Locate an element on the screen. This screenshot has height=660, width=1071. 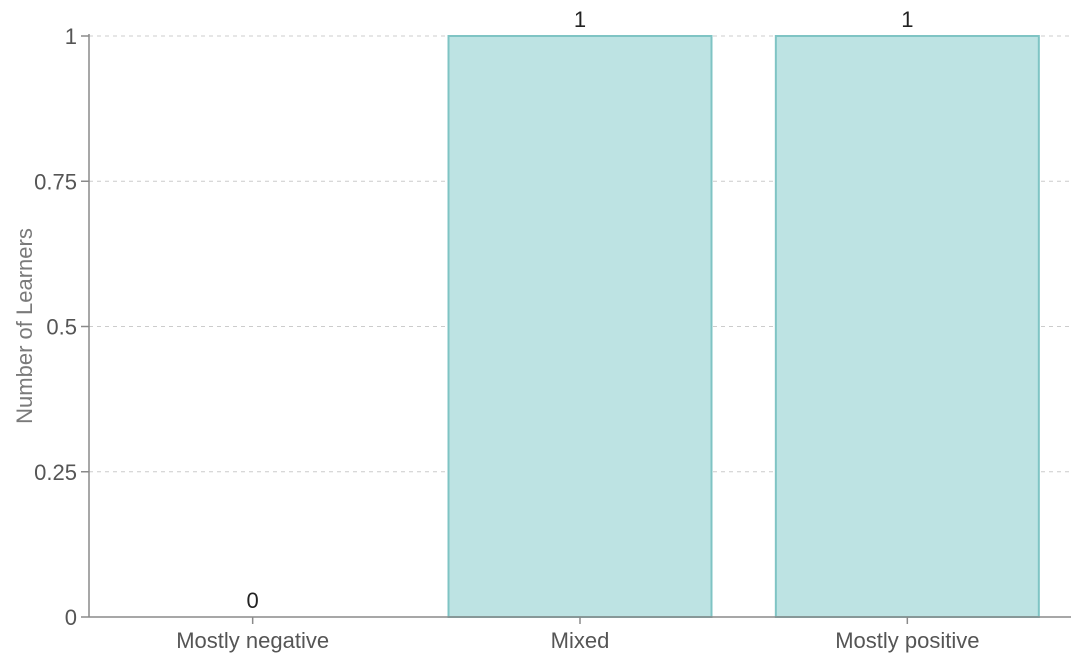
x-tick-labels: Mostly negative Mixed Mostly positive is located at coordinates (577, 640).